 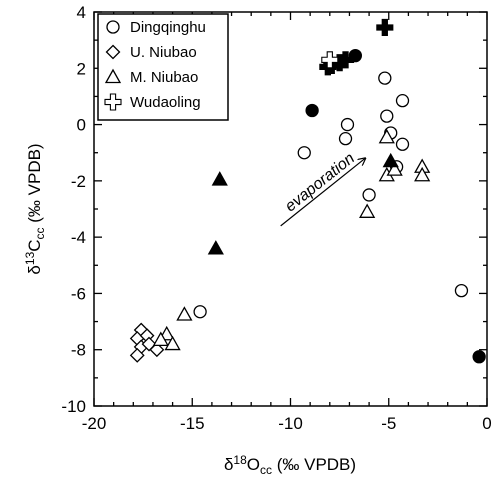 I want to click on evaporation-arrow, so click(x=322, y=192).